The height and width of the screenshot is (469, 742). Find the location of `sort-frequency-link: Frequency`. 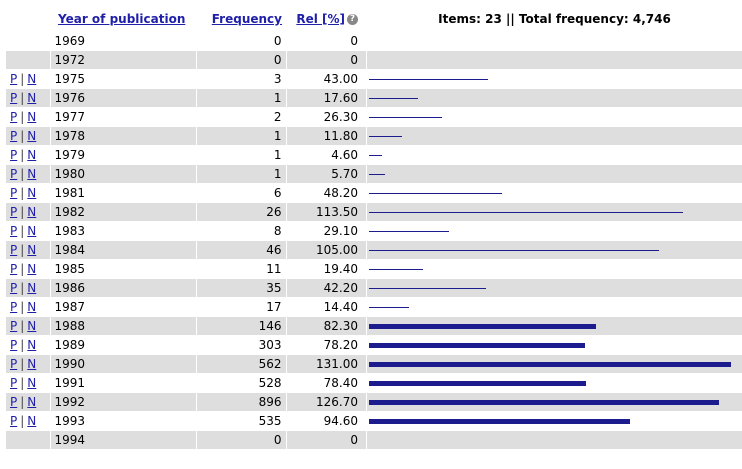

sort-frequency-link: Frequency is located at coordinates (247, 19).